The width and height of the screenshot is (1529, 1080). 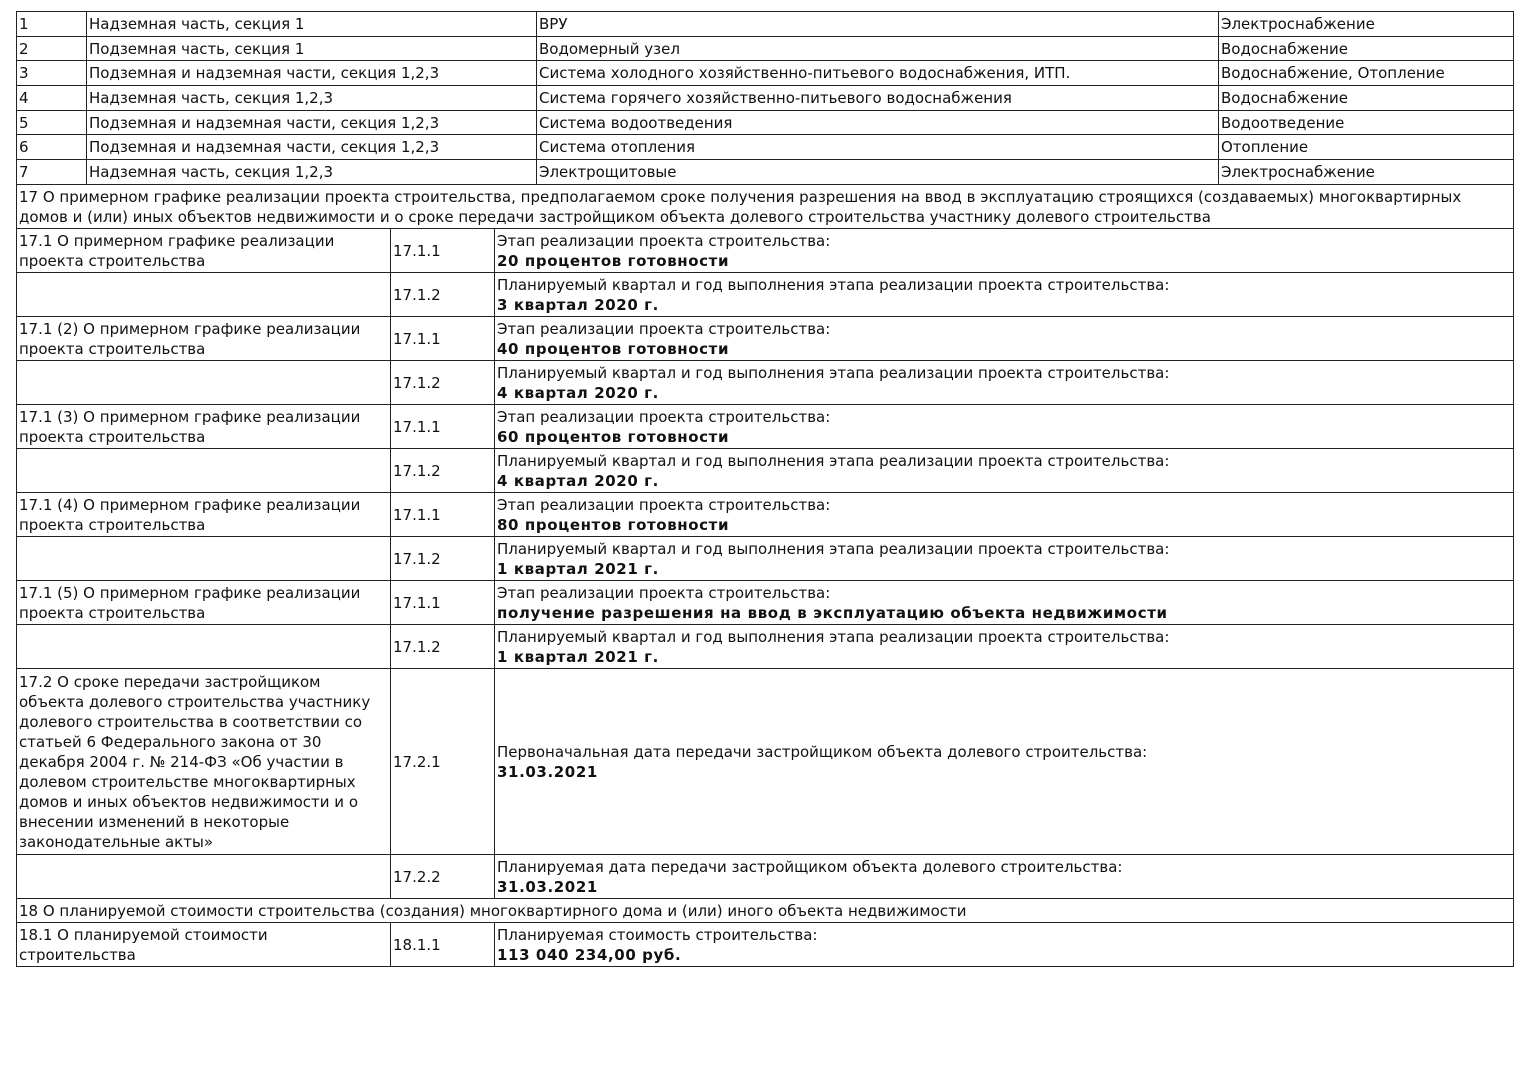 I want to click on equipment-system-cell: ВРУ, so click(x=877, y=24).